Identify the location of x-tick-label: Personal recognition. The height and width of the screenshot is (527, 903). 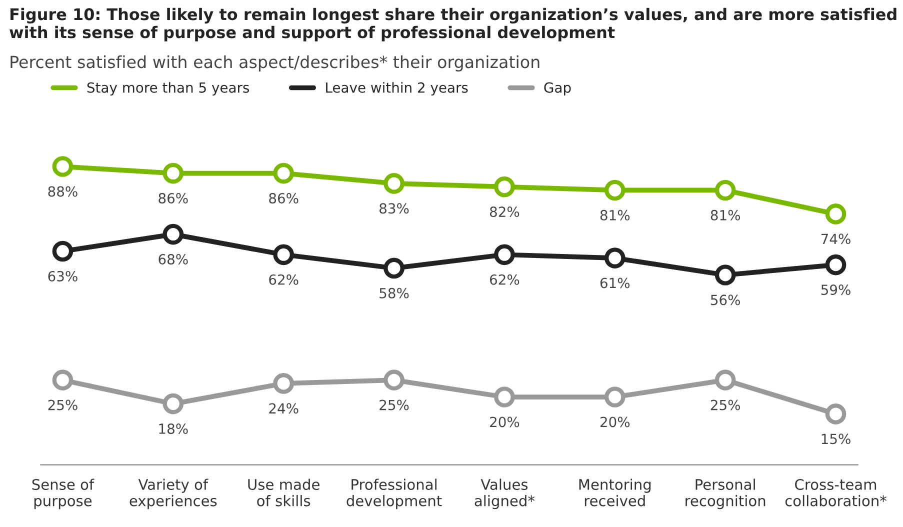
(726, 494).